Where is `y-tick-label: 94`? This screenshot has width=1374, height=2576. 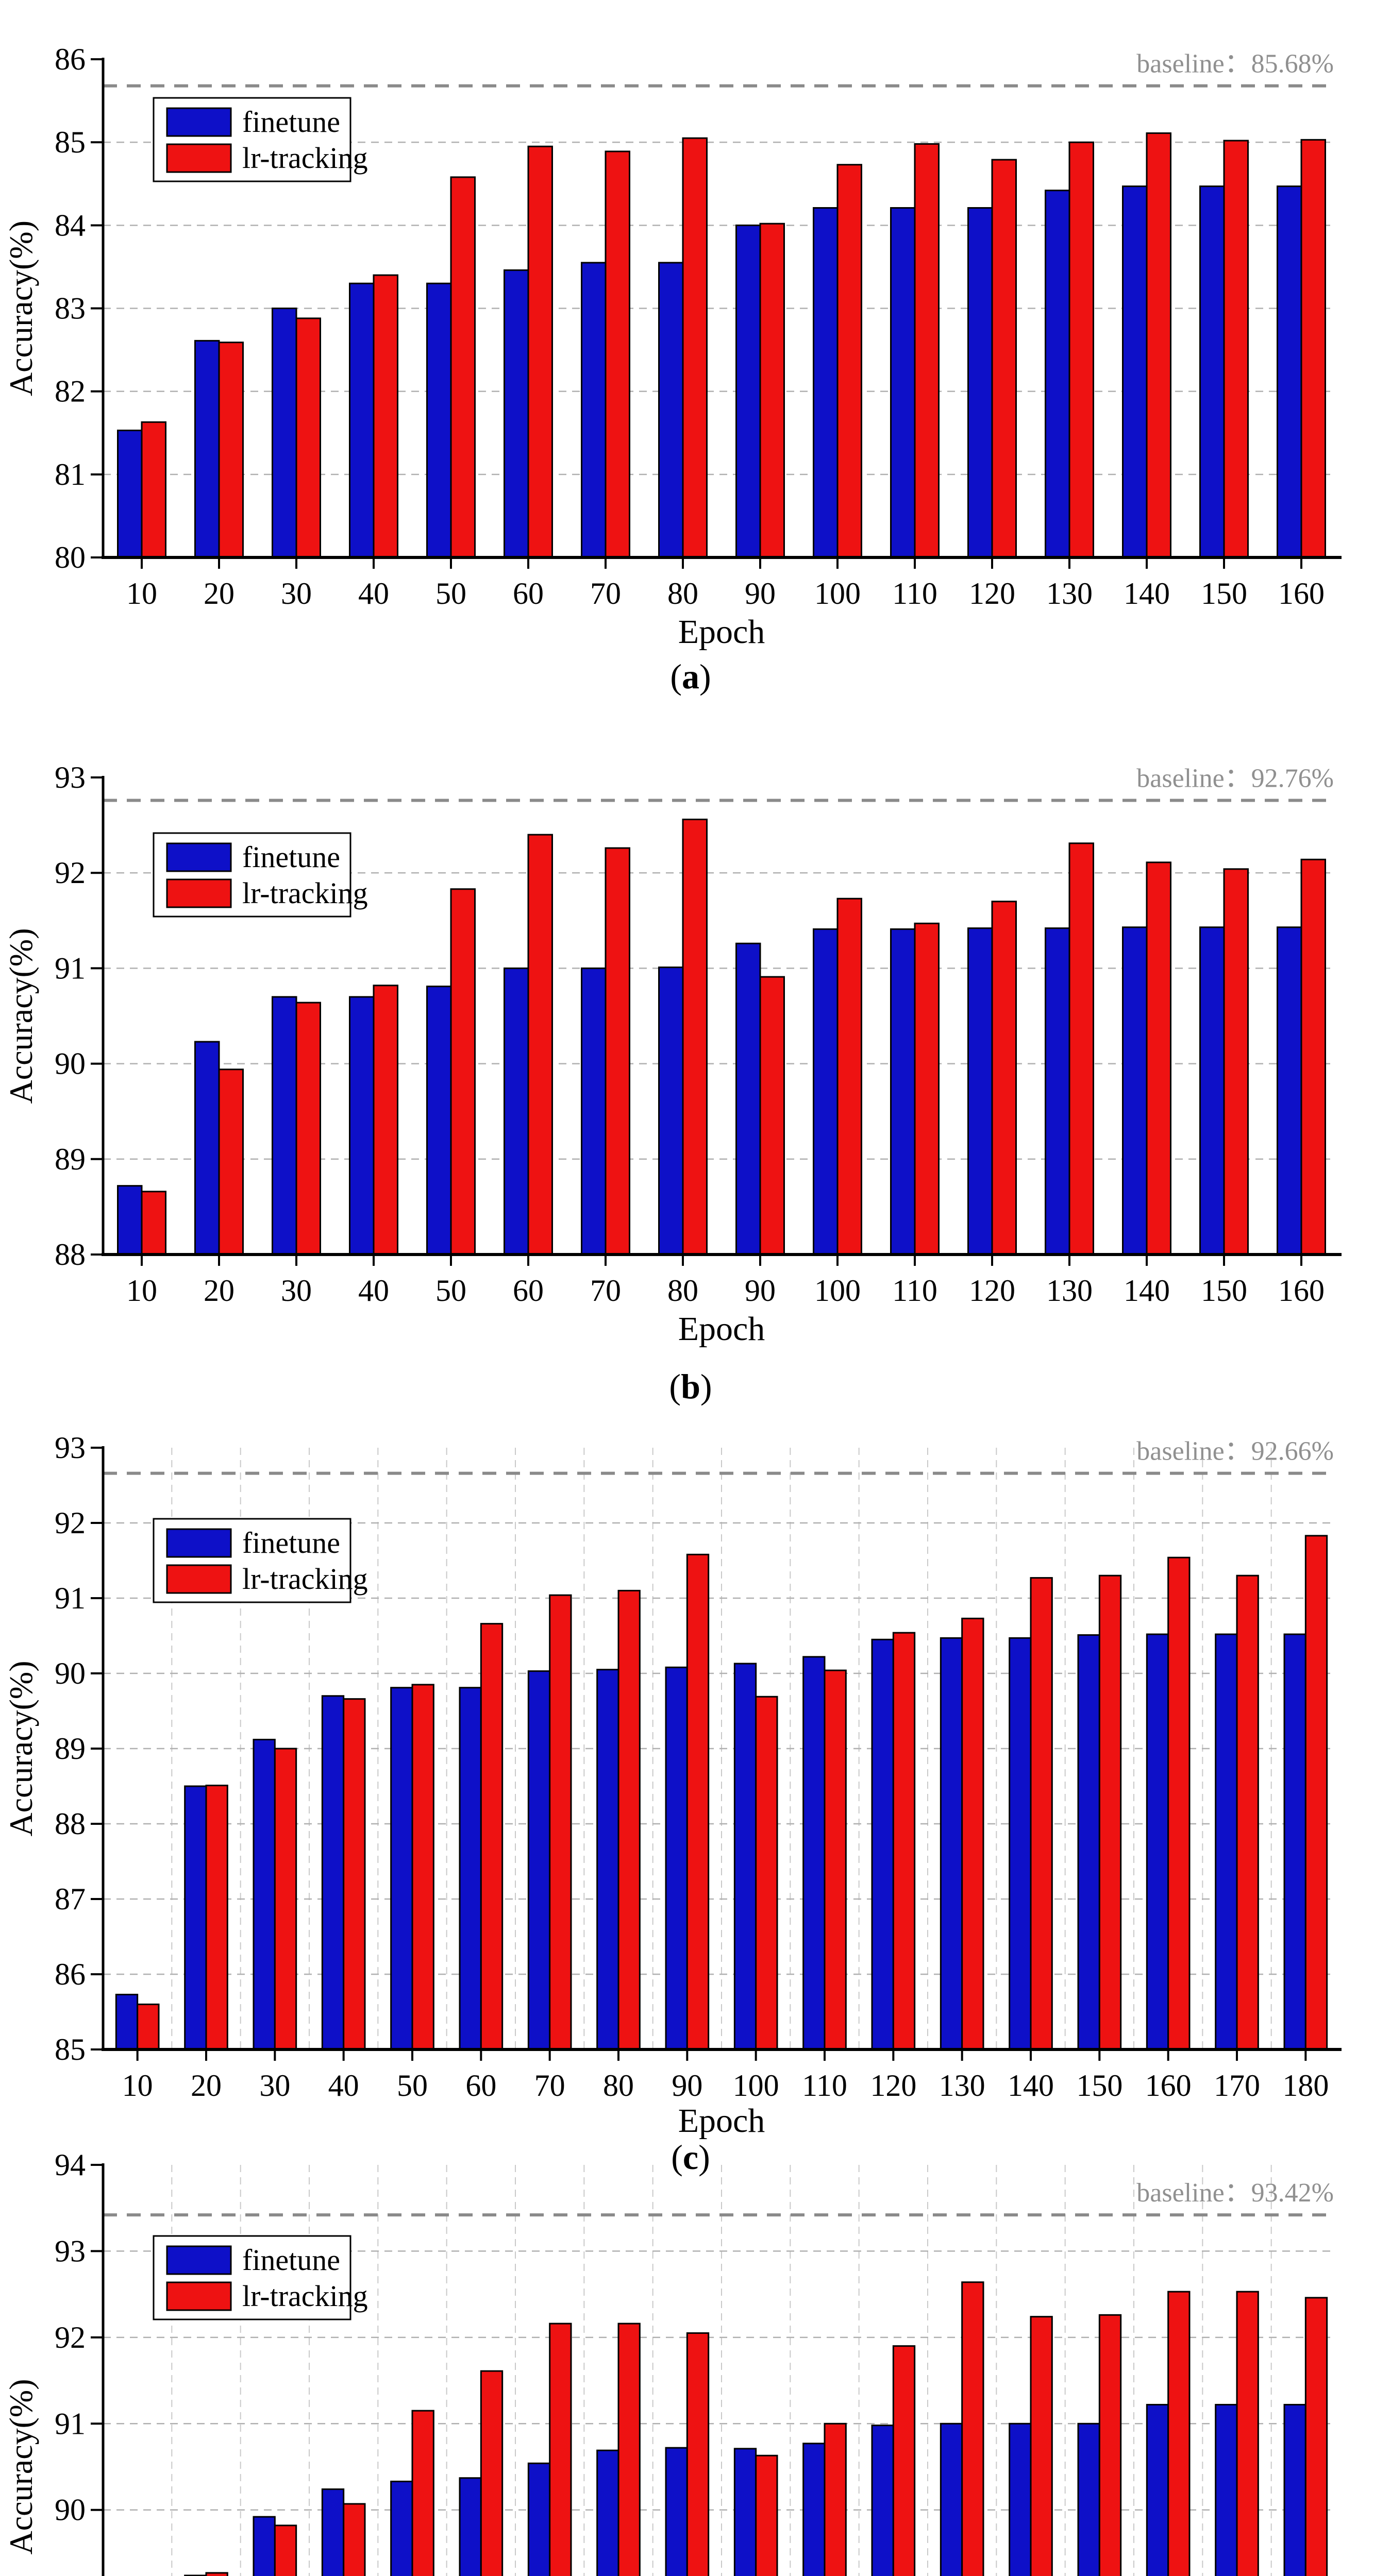
y-tick-label: 94 is located at coordinates (70, 2165).